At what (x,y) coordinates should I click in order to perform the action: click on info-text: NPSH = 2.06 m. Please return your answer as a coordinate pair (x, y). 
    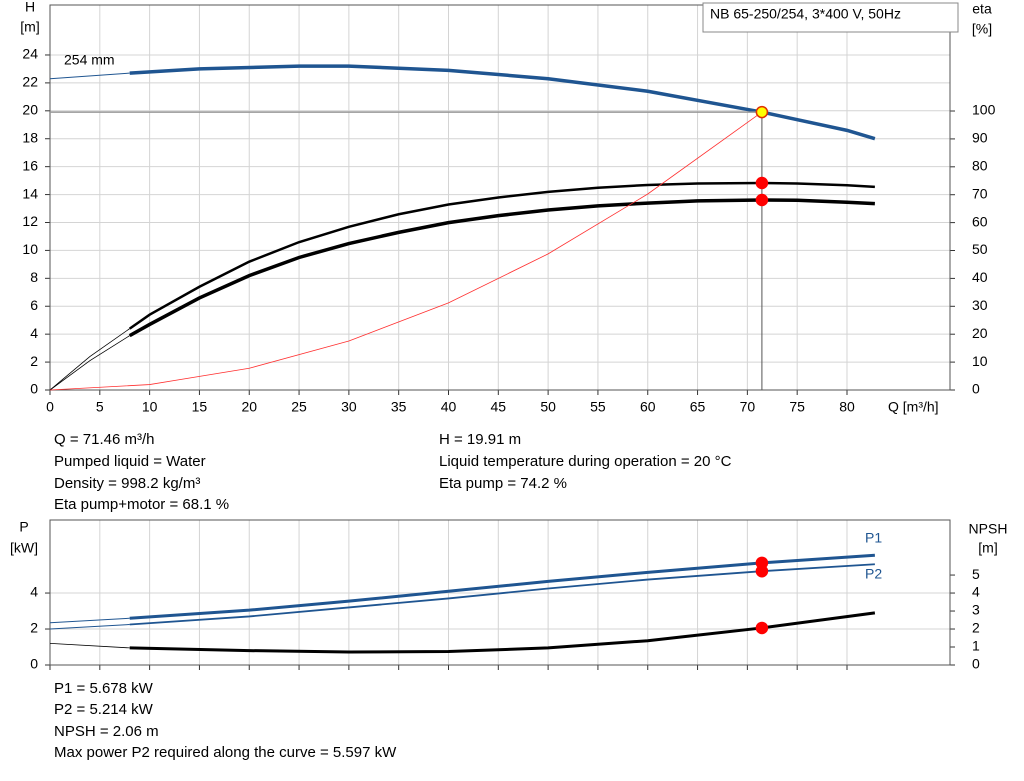
    Looking at the image, I should click on (106, 731).